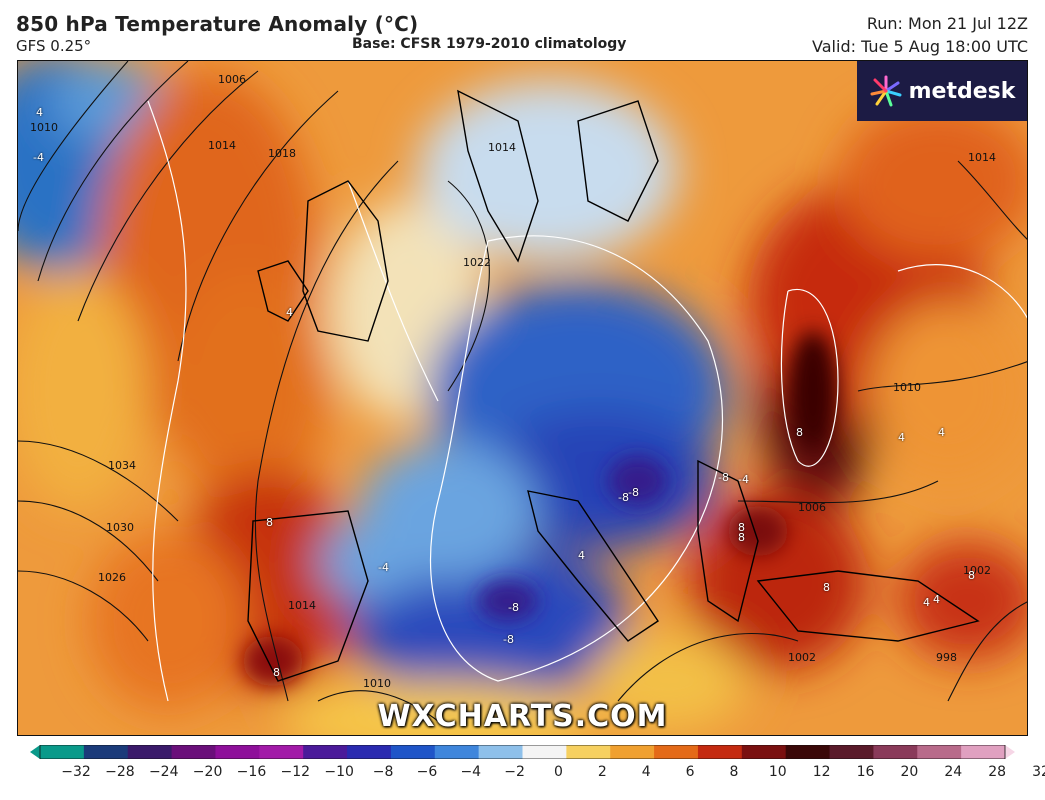 This screenshot has width=1045, height=800. What do you see at coordinates (734, 772) in the screenshot?
I see `colorbar-tick-label: 8` at bounding box center [734, 772].